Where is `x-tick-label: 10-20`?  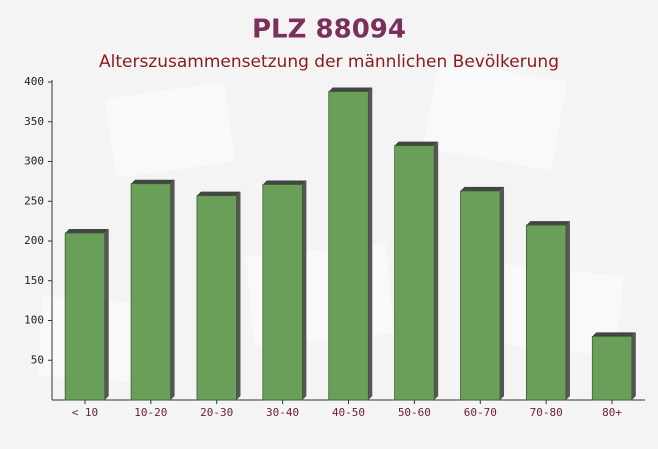 x-tick-label: 10-20 is located at coordinates (150, 412).